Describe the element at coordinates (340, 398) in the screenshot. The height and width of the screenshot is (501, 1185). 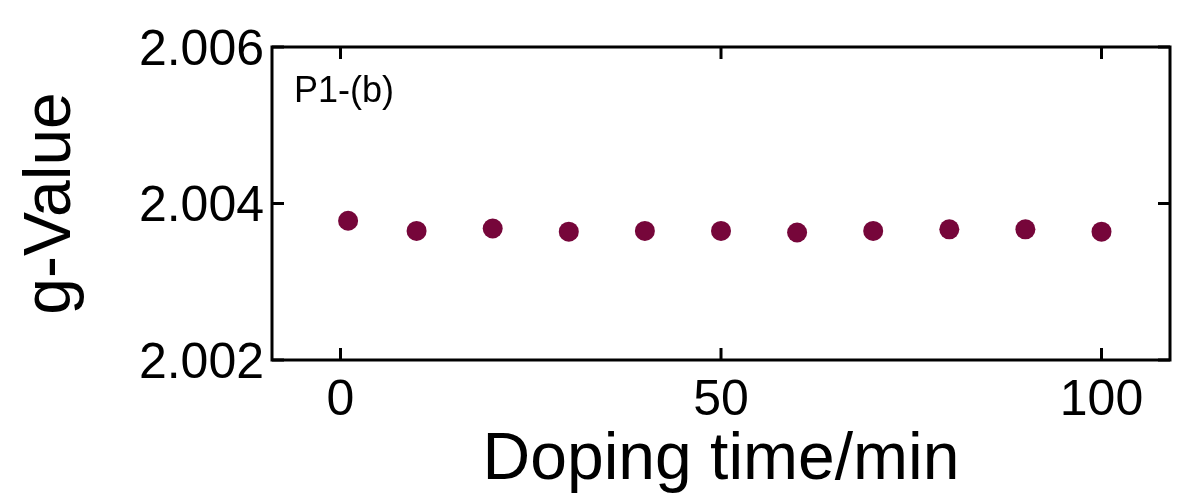
I see `x-tick-label: 0` at that location.